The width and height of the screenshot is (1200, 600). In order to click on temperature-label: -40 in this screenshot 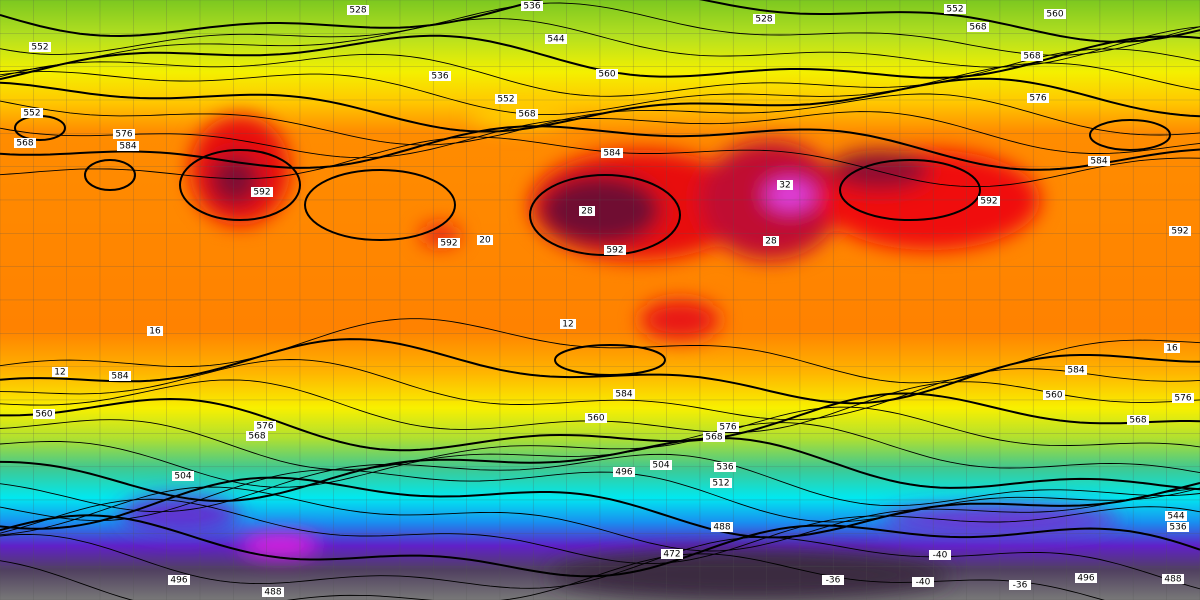, I will do `click(923, 583)`.